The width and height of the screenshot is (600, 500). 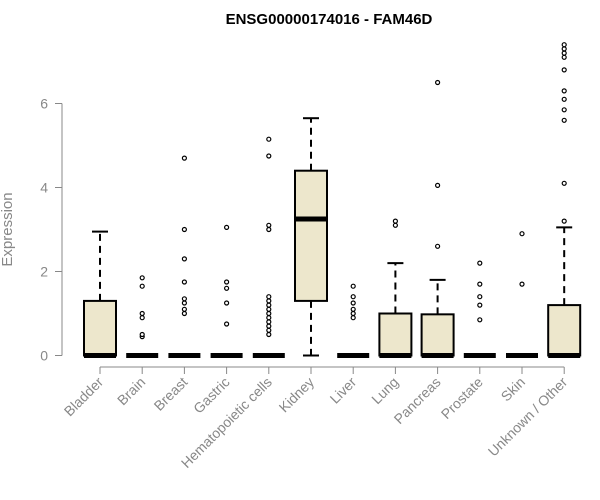 I want to click on box-brain, so click(x=142, y=316).